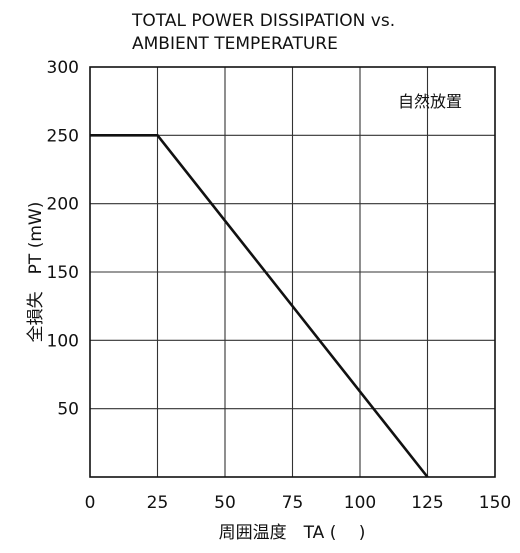 Image resolution: width=520 pixels, height=553 pixels. Describe the element at coordinates (90, 503) in the screenshot. I see `x-tick-label: 0` at that location.